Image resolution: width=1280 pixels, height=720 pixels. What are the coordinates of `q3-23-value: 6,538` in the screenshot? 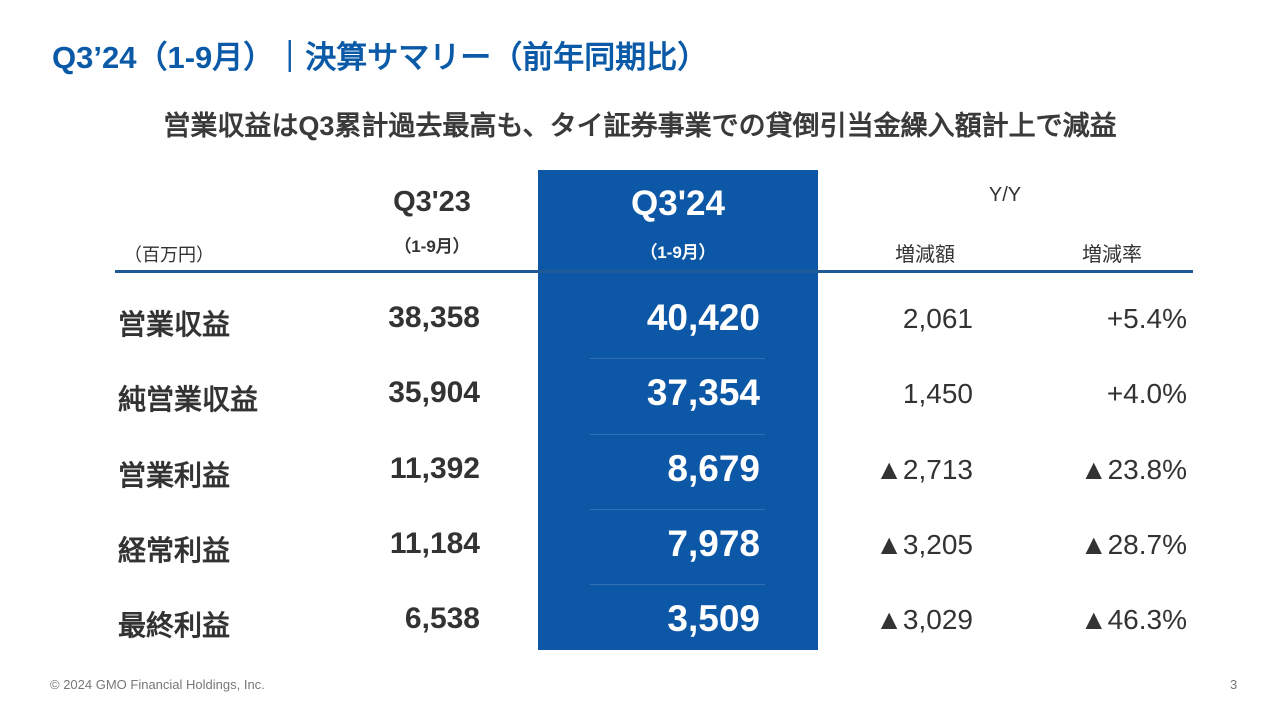 It's located at (442, 619).